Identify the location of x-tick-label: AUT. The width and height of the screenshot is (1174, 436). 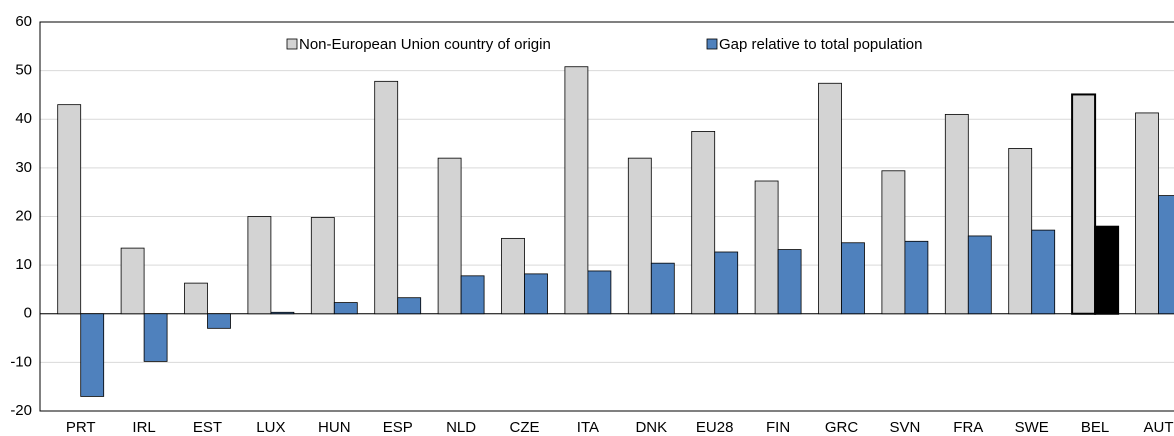
(1159, 427).